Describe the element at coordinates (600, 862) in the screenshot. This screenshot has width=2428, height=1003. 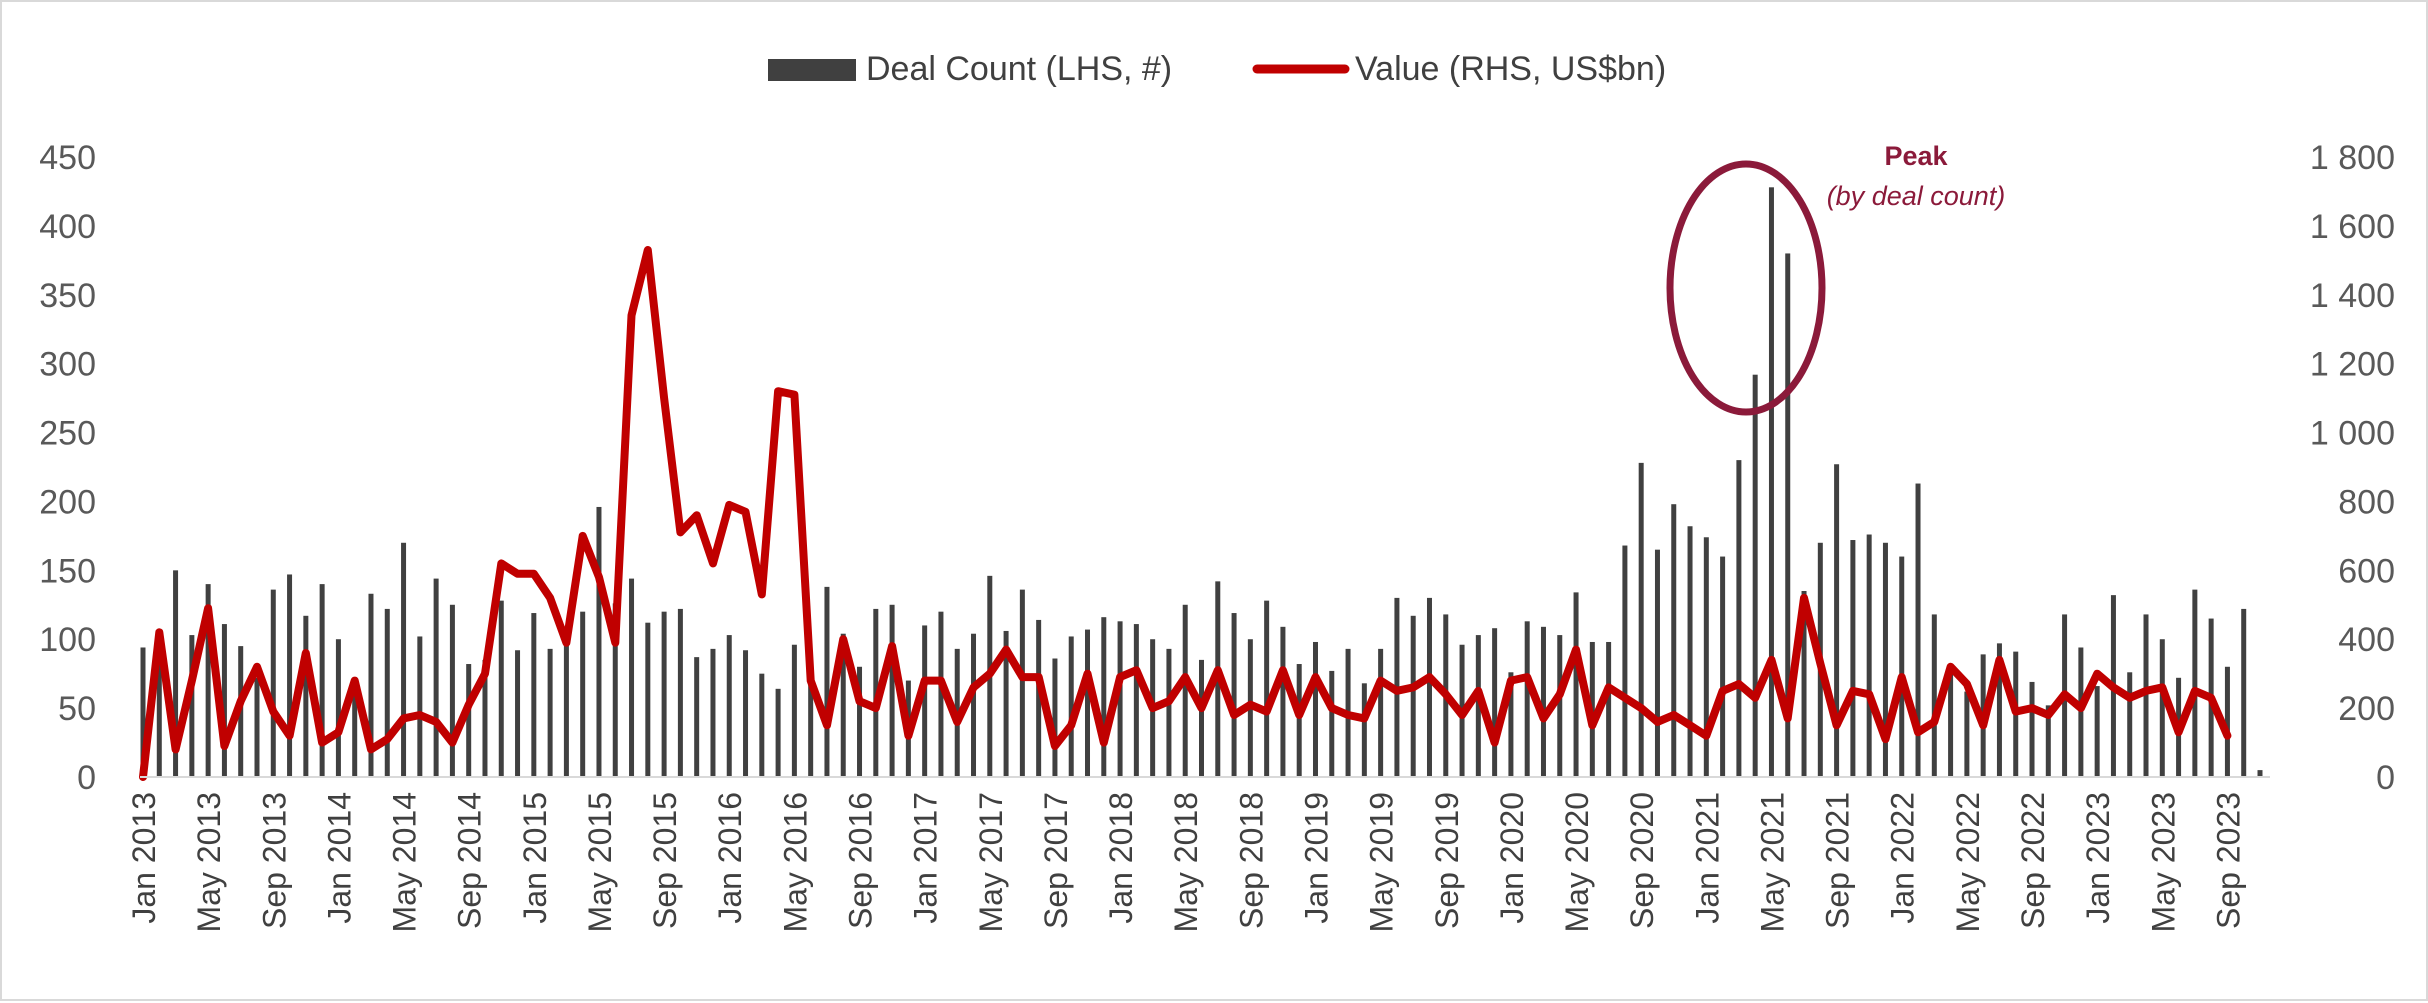
I see `x-axis-tick-label: May 2015` at that location.